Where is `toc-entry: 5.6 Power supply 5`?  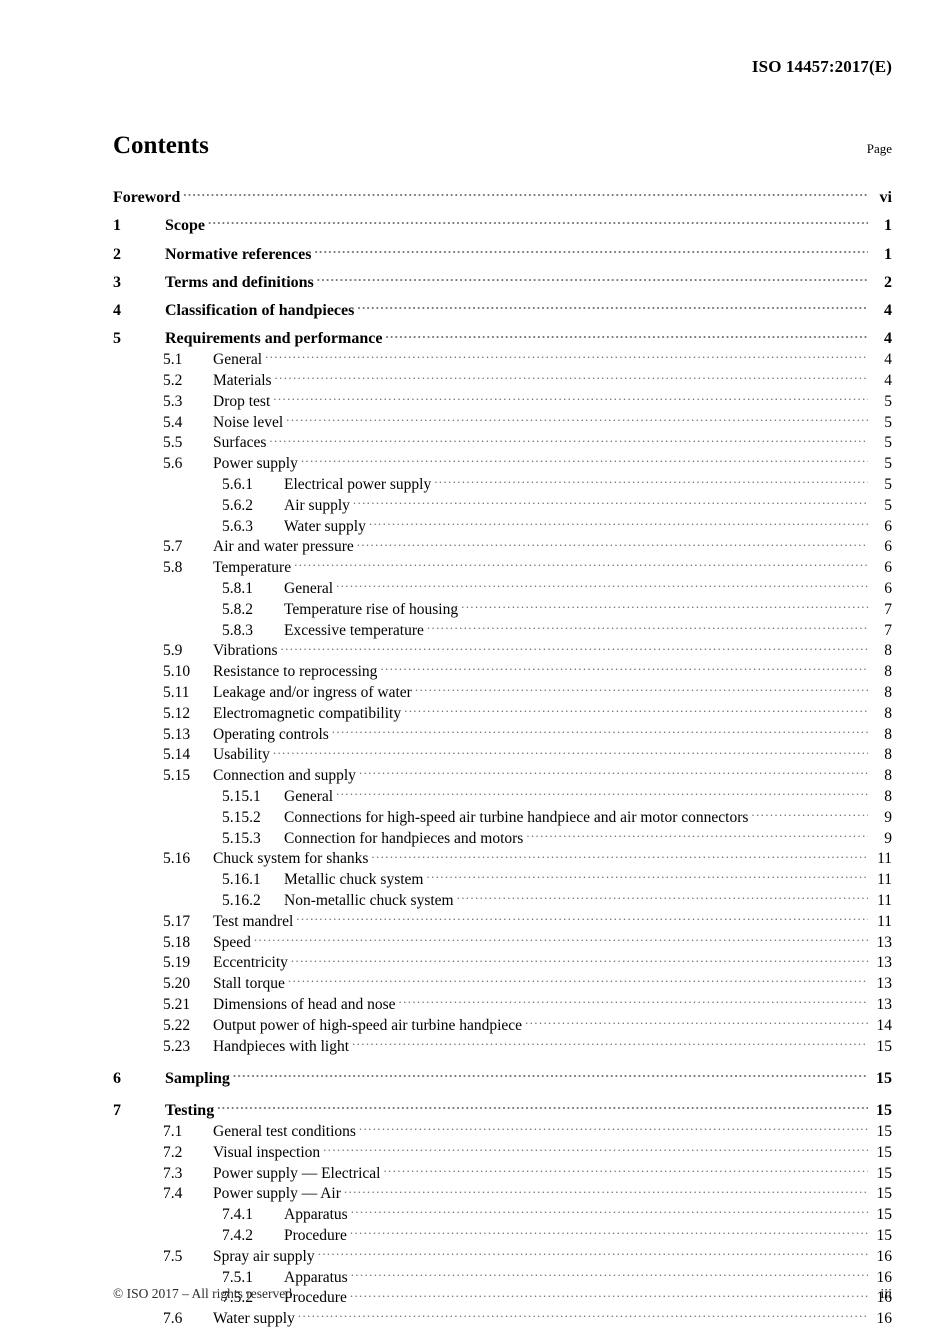 toc-entry: 5.6 Power supply 5 is located at coordinates (502, 463).